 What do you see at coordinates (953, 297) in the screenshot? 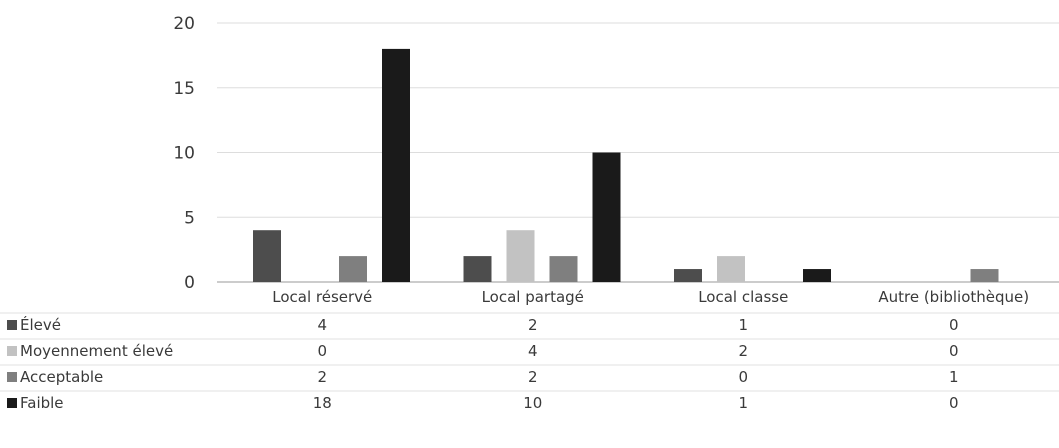
I see `category-label: Autre (bibliothèque)` at bounding box center [953, 297].